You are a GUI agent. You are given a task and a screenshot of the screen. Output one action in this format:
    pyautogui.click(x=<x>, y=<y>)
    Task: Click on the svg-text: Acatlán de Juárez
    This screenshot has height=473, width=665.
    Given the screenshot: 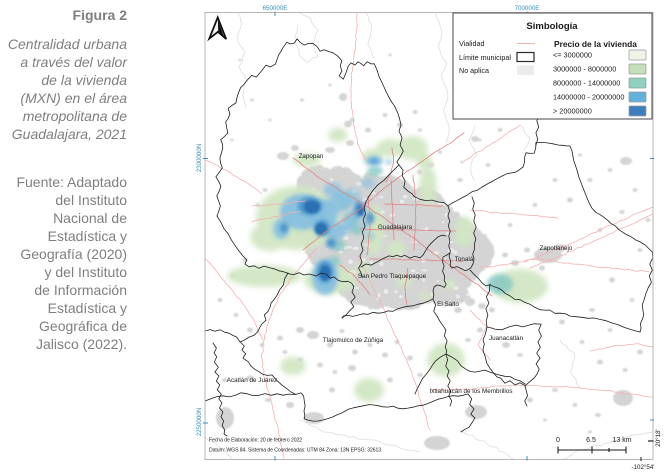 What is the action you would take?
    pyautogui.click(x=252, y=380)
    